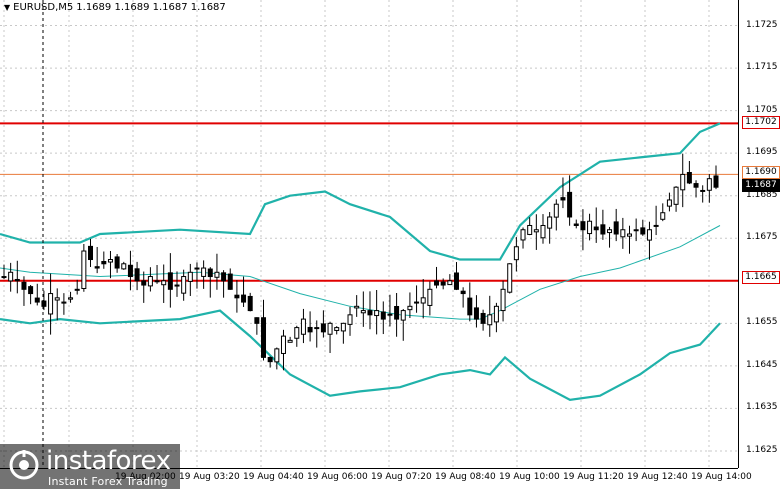  What do you see at coordinates (529, 477) in the screenshot?
I see `time-tick-label: 19 Aug 10:00` at bounding box center [529, 477].